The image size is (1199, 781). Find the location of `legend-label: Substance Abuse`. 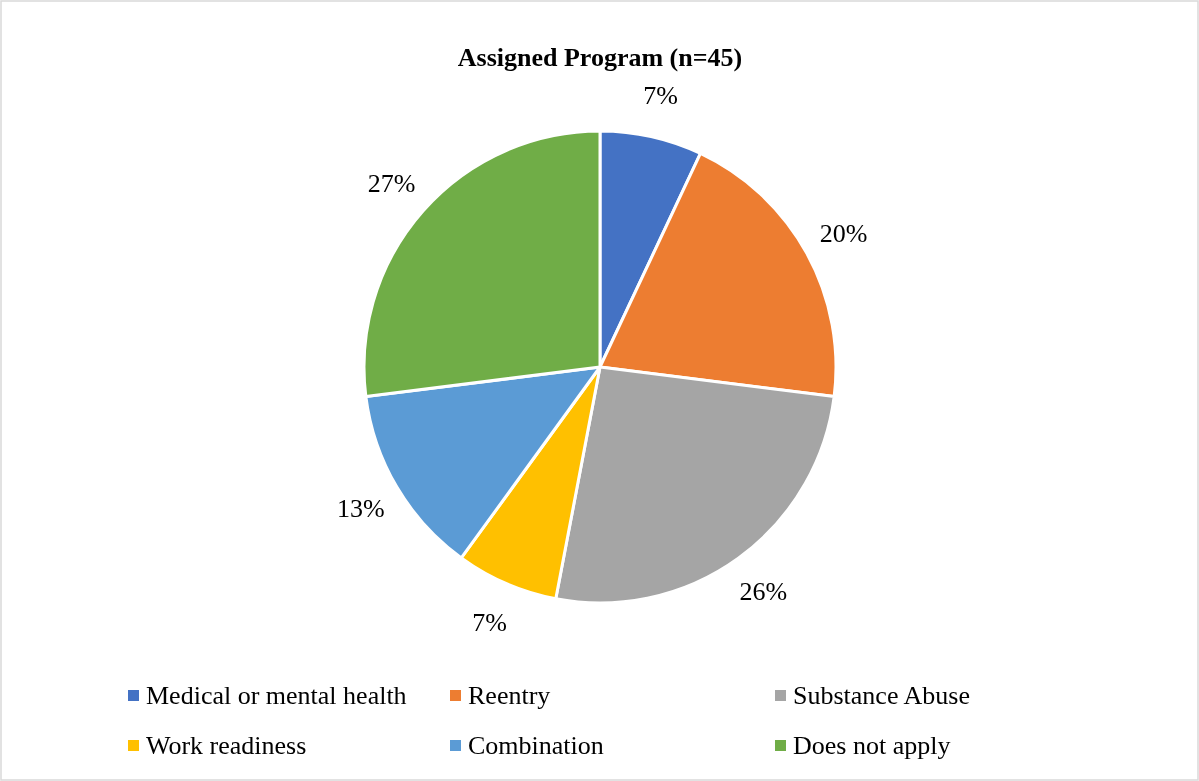

legend-label: Substance Abuse is located at coordinates (881, 695).